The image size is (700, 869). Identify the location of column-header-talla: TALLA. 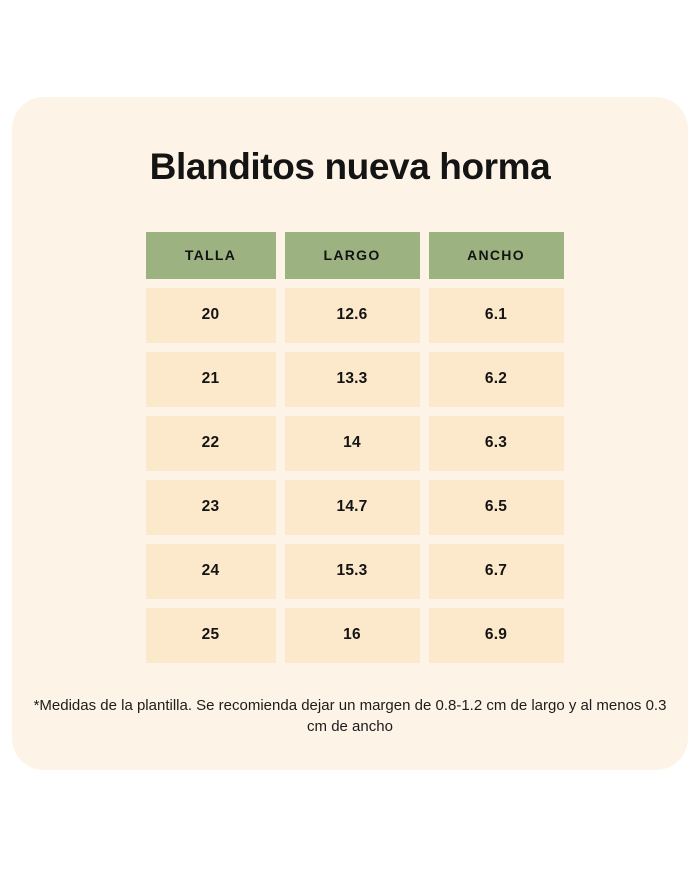
(210, 255).